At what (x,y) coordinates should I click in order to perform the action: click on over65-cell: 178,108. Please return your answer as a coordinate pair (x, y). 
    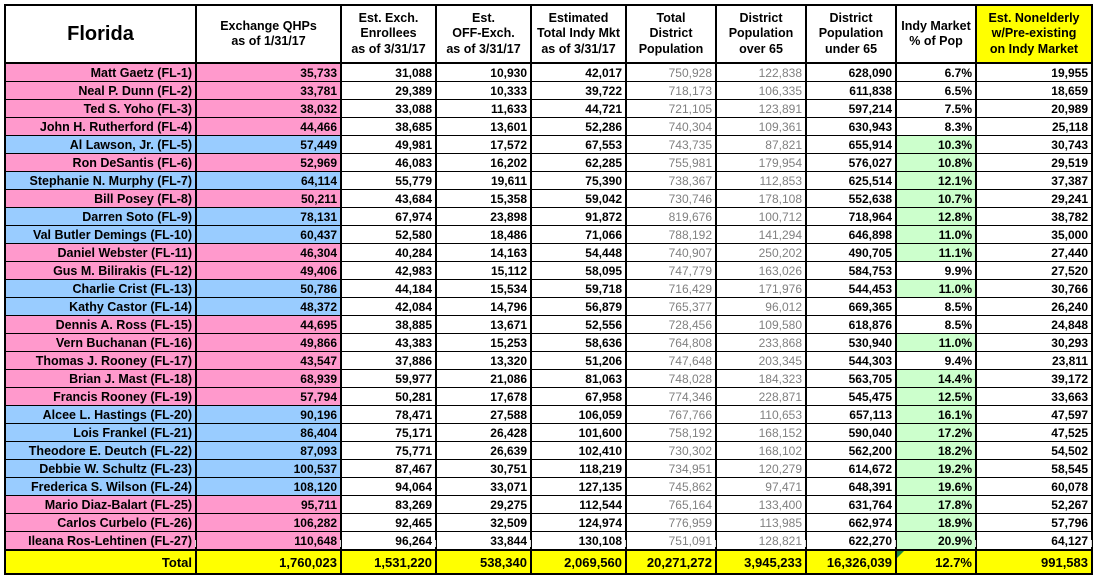
    Looking at the image, I should click on (761, 198).